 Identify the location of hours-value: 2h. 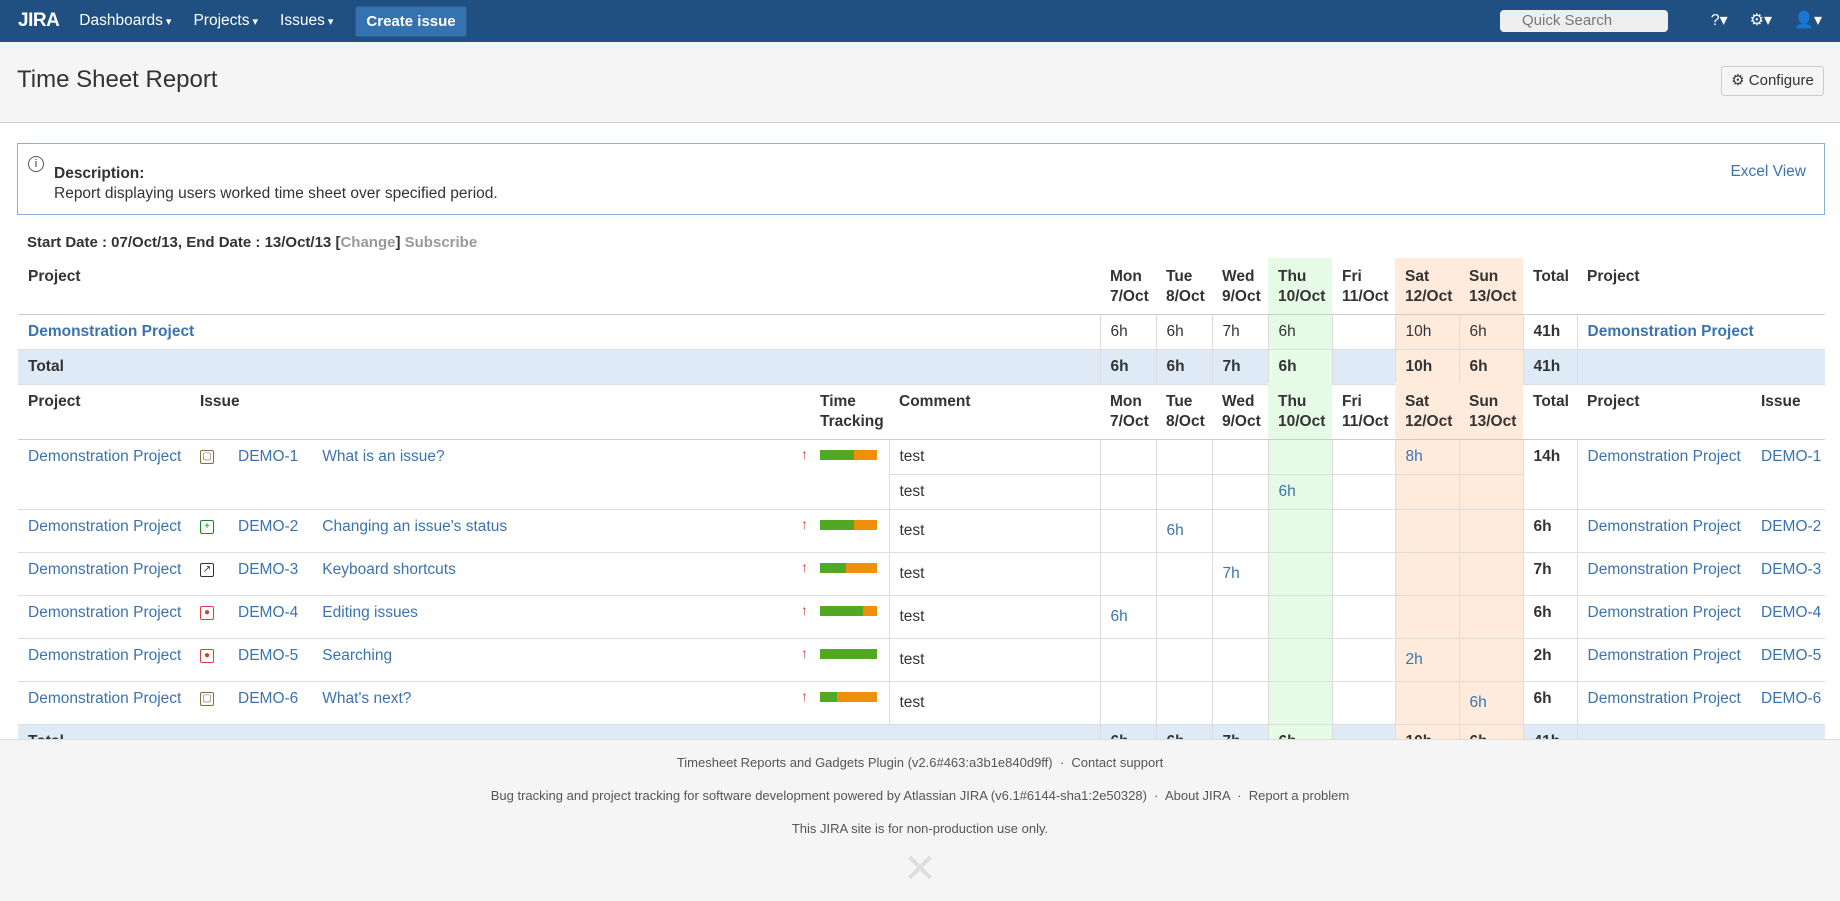
(1414, 659).